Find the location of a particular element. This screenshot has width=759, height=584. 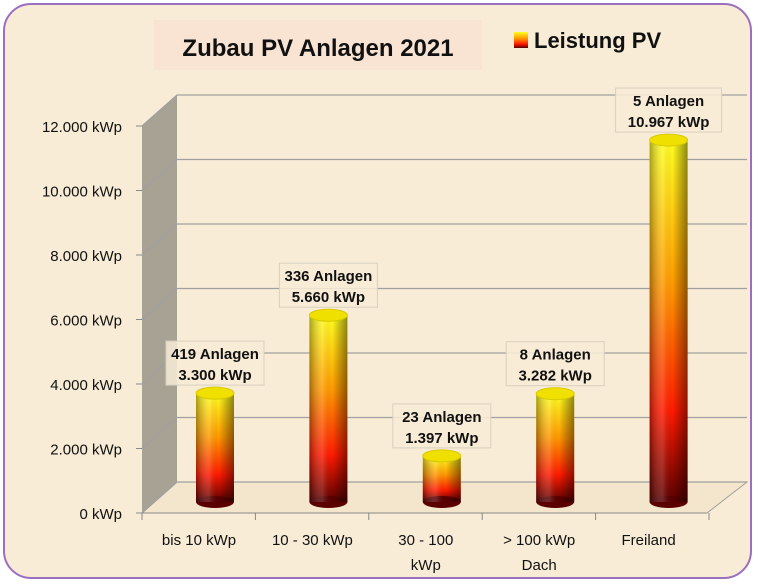

y-tick-label: 10.000 kWp is located at coordinates (82, 192).